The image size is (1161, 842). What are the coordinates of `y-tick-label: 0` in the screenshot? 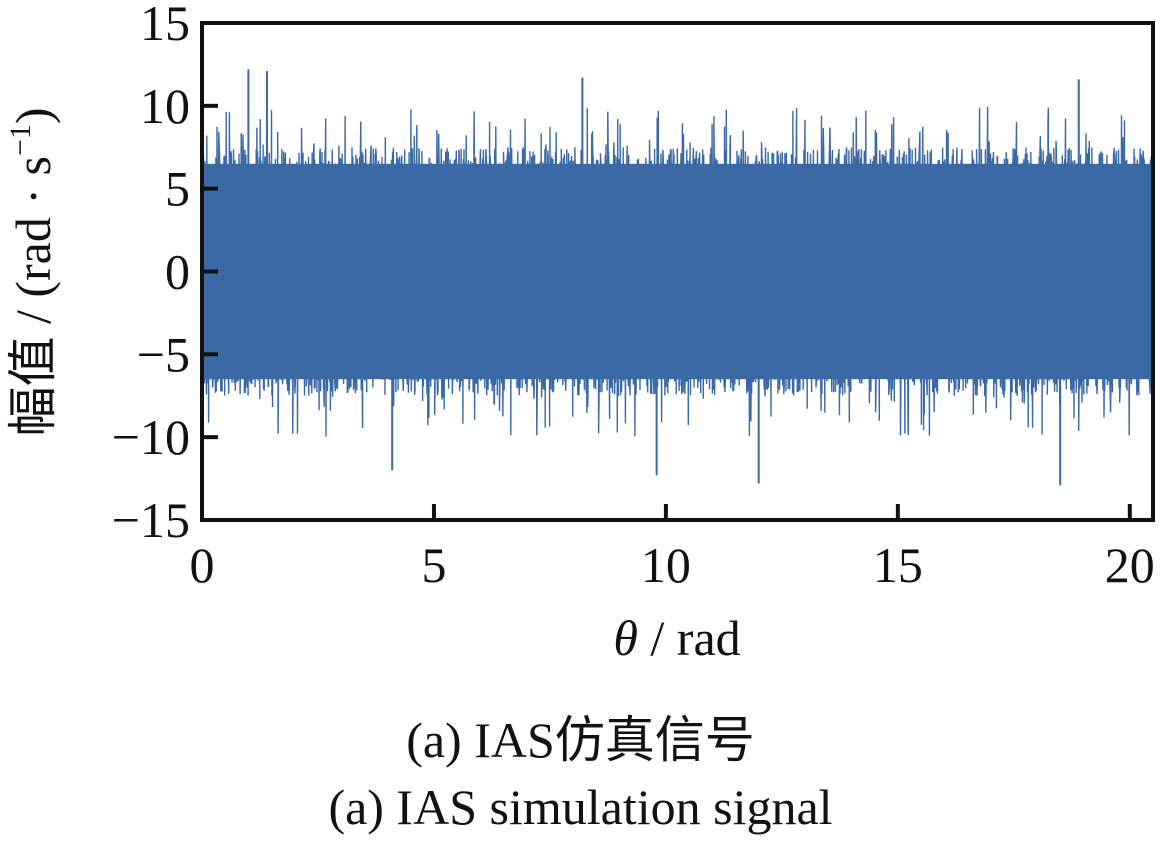 It's located at (177, 272).